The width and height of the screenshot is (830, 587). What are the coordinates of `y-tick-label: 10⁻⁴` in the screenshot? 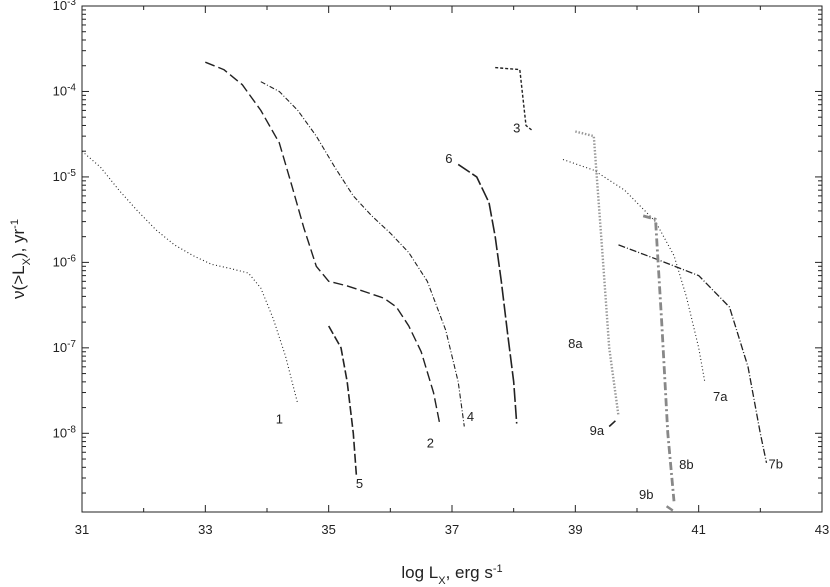 It's located at (65, 90).